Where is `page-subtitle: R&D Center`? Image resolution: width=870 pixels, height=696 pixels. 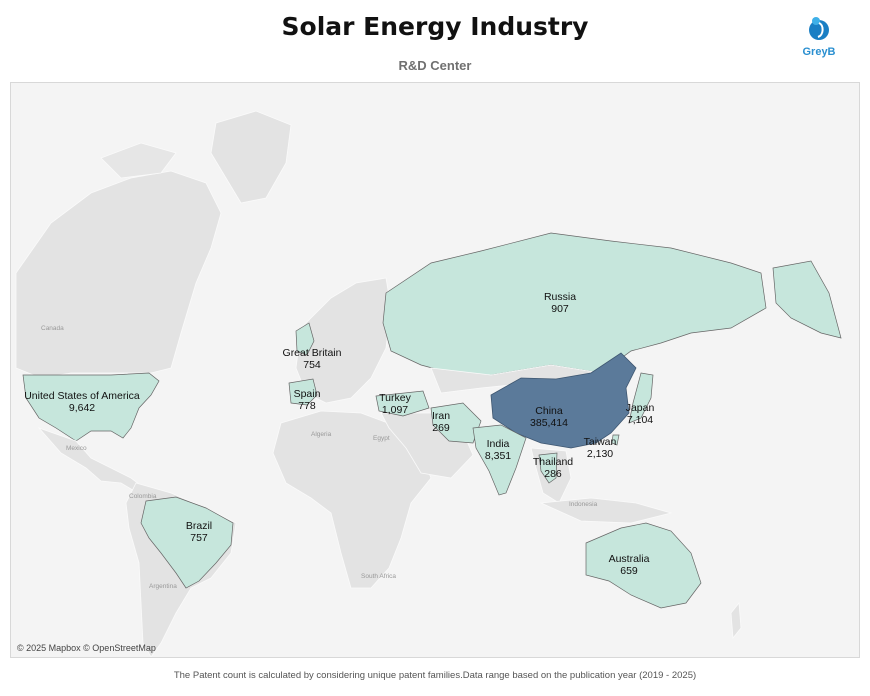 page-subtitle: R&D Center is located at coordinates (435, 65).